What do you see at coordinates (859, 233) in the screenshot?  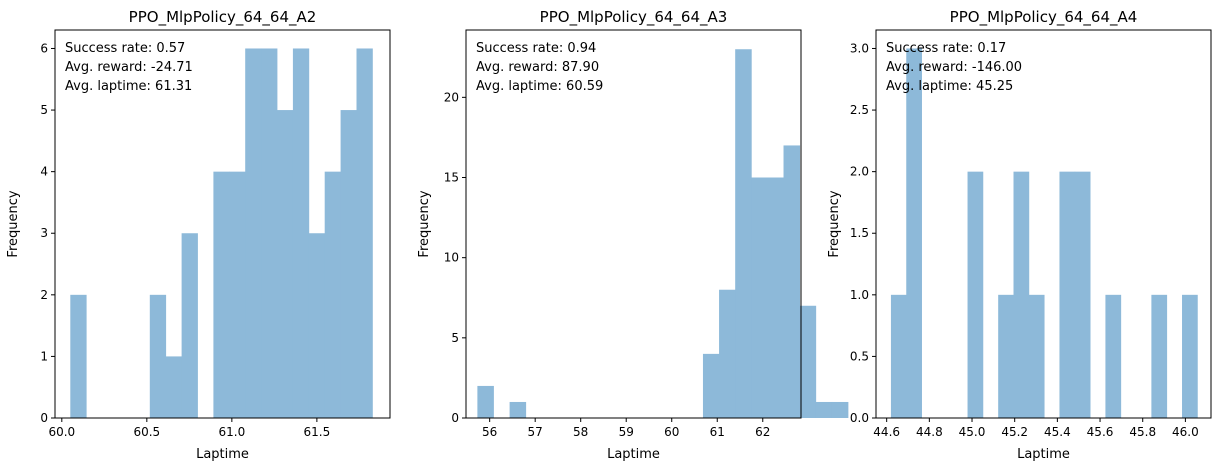 I see `y-tick-label: 1.5` at bounding box center [859, 233].